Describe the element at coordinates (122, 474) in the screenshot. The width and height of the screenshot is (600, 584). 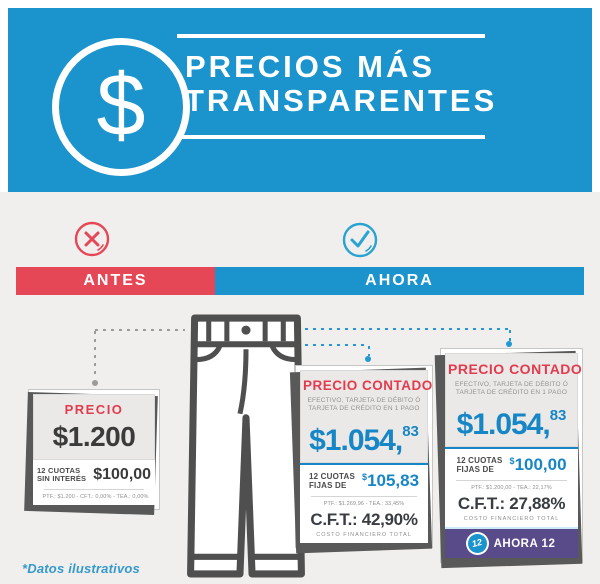
I see `tag-before-installment-amount: $100,00` at that location.